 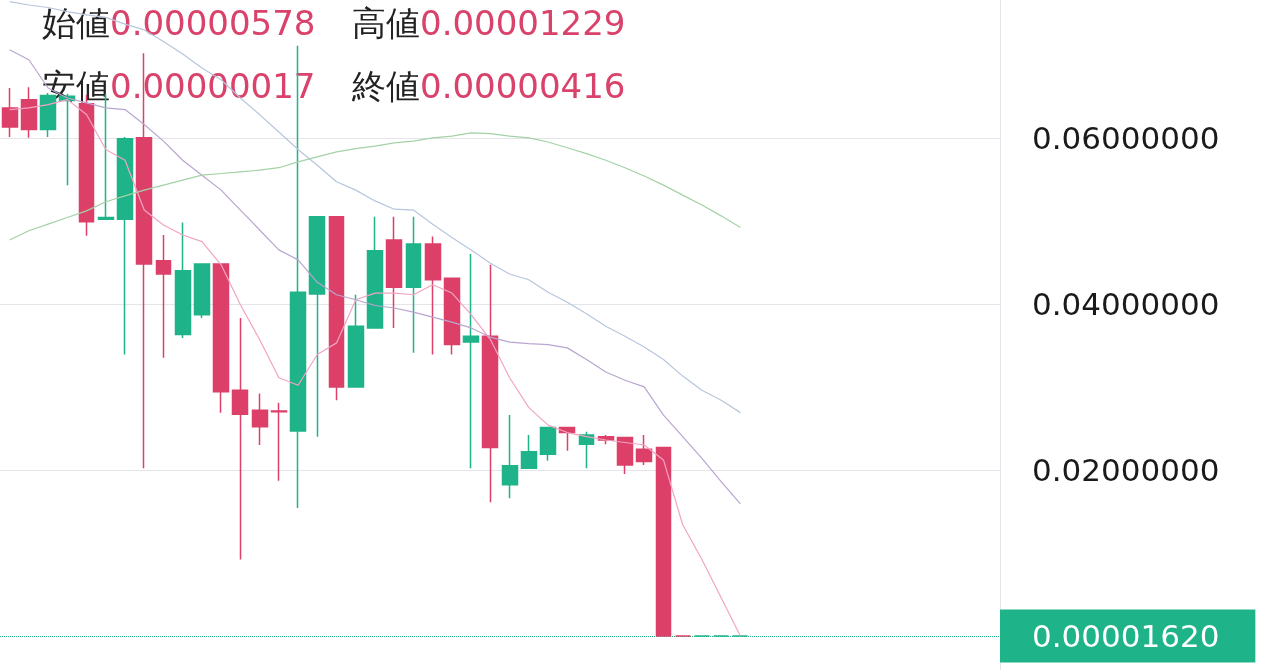 What do you see at coordinates (1126, 137) in the screenshot?
I see `y-tick-label: 0.06000000` at bounding box center [1126, 137].